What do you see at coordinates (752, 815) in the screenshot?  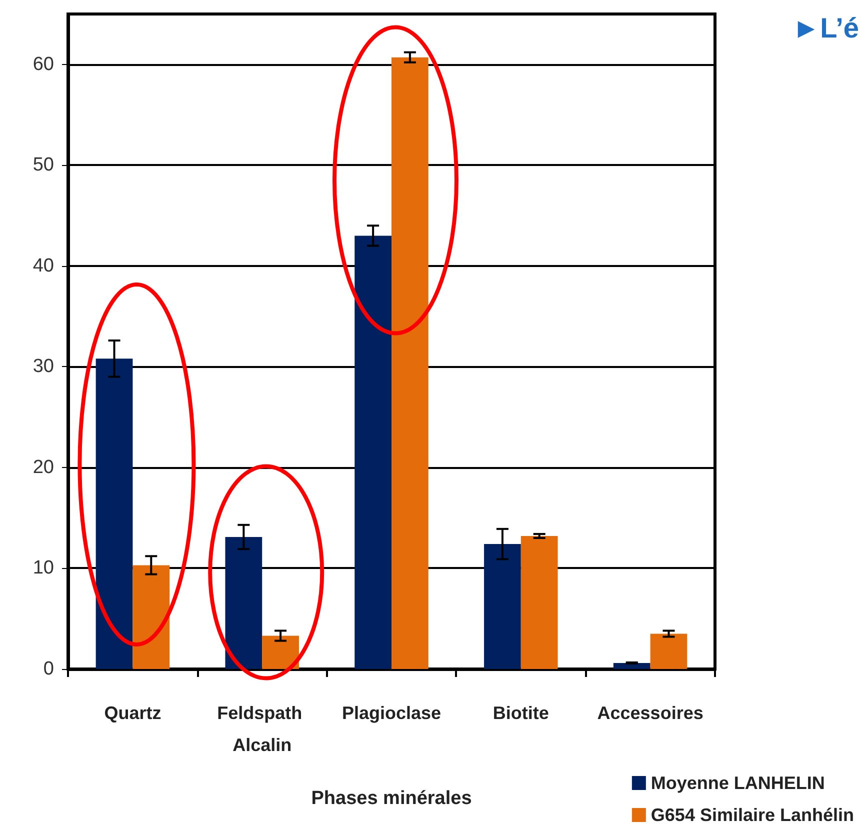 I see `legend-label: G654 Similaire Lanhélin` at bounding box center [752, 815].